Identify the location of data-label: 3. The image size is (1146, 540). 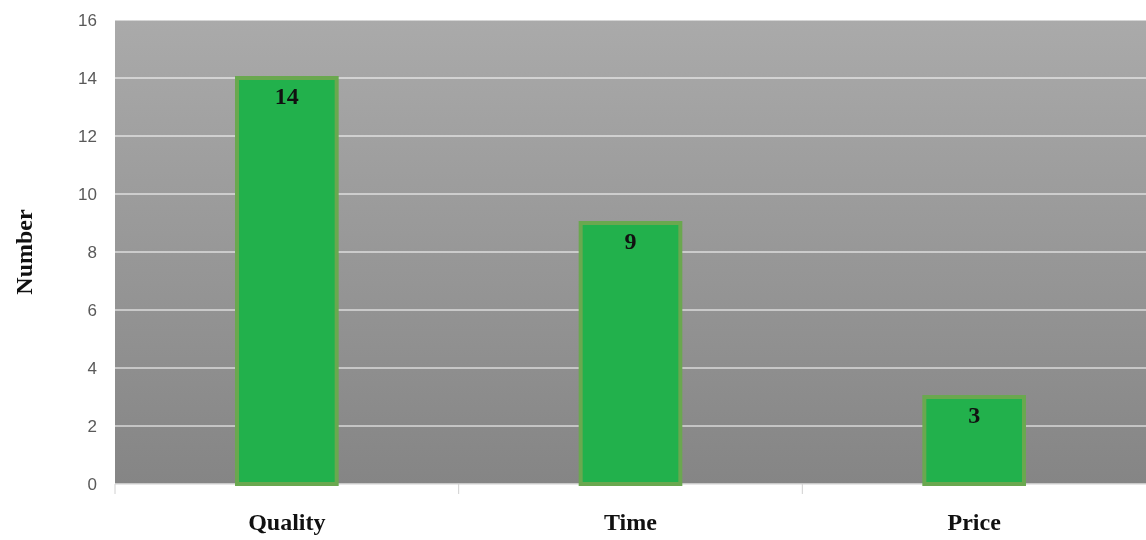
(974, 415).